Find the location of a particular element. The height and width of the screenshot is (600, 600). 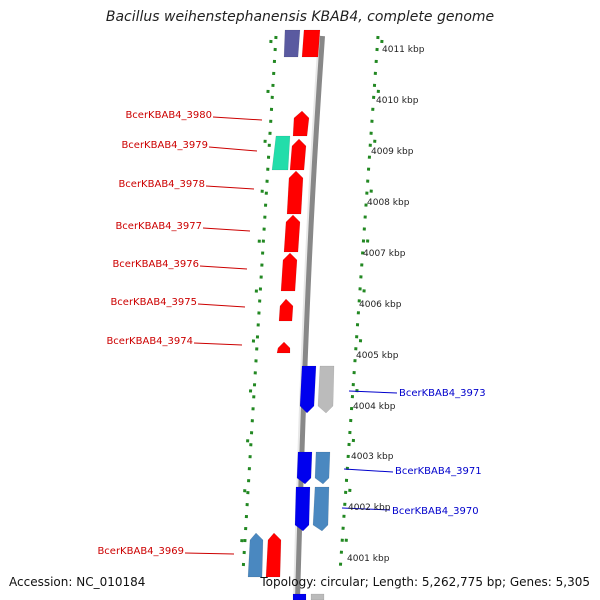

gene-label-forward: BcerKBAB4_3969 is located at coordinates (140, 551).